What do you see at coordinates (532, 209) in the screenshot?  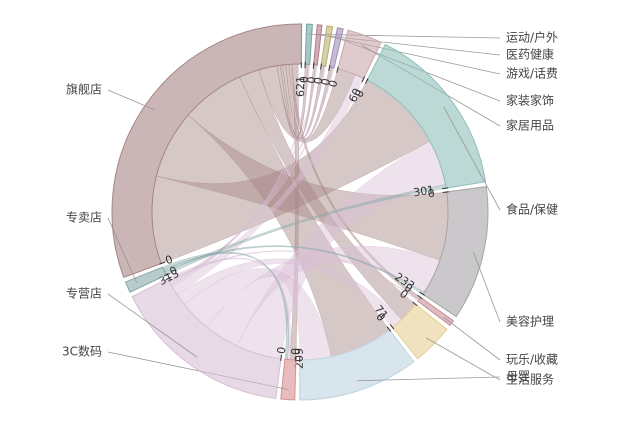 I see `node-label: 食品/保健` at bounding box center [532, 209].